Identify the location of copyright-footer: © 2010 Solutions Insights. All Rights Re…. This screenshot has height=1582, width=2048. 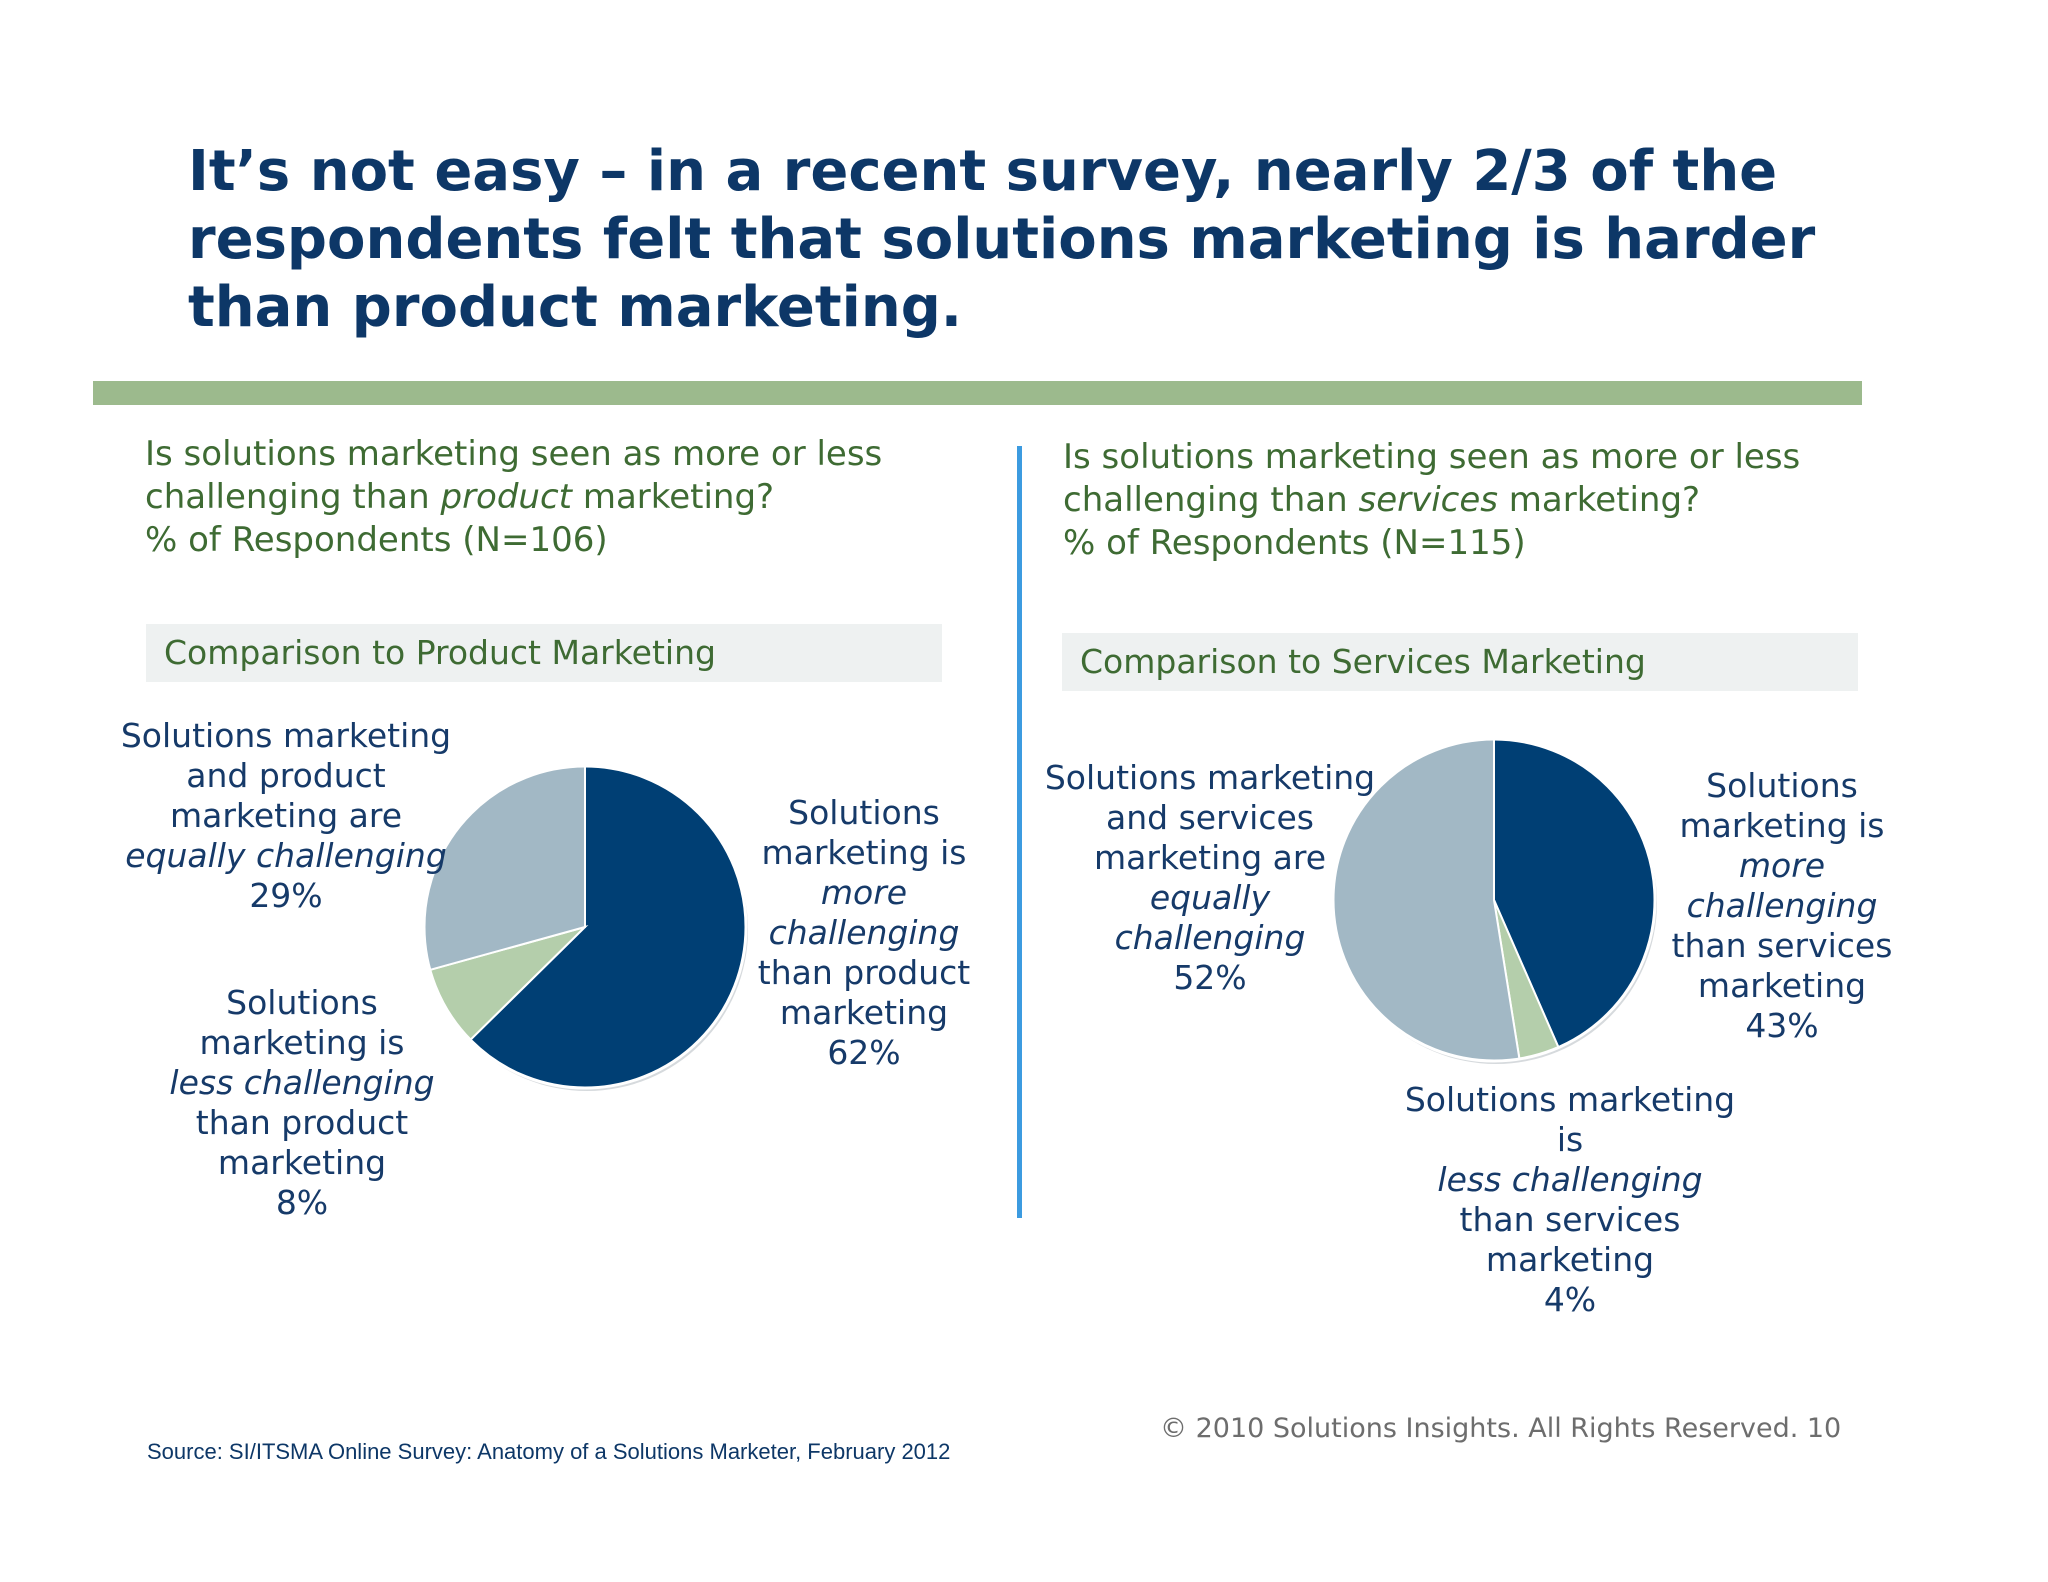
(1501, 1428).